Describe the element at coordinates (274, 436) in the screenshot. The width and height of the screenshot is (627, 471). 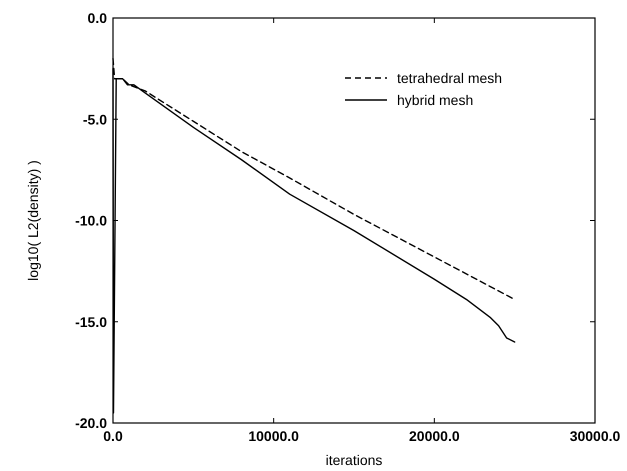
I see `x-tick-label: 10000.0` at that location.